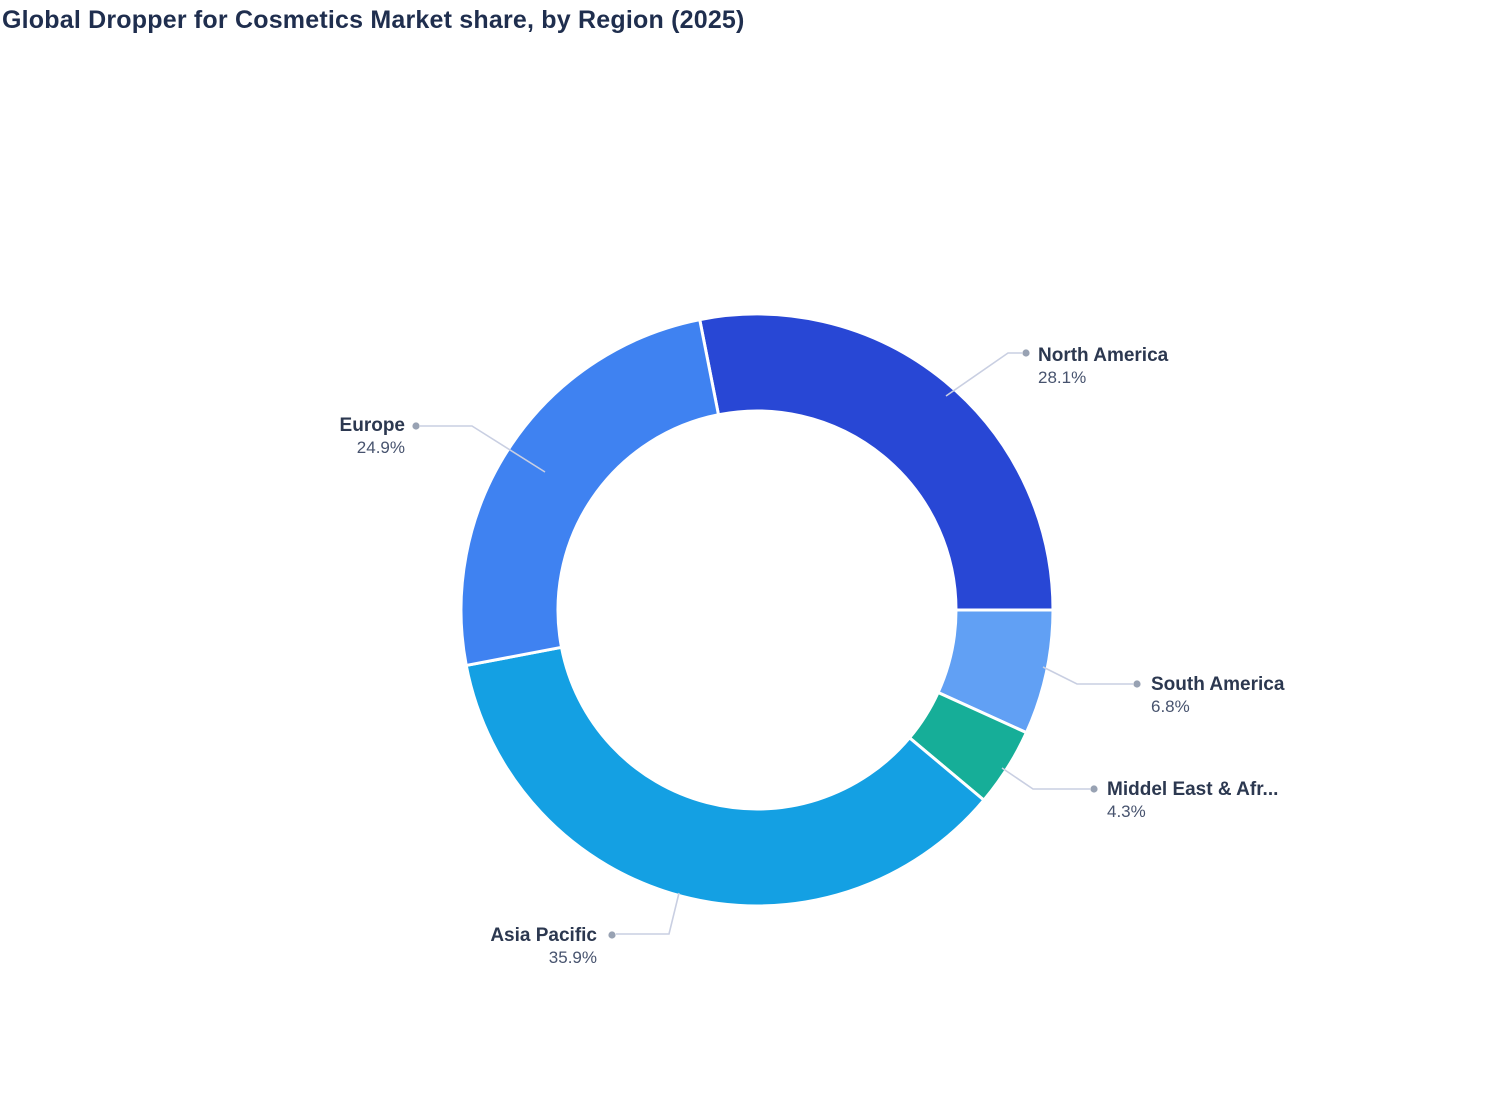 The height and width of the screenshot is (1120, 1508). I want to click on label-leader-line-south-america, so click(1087, 675).